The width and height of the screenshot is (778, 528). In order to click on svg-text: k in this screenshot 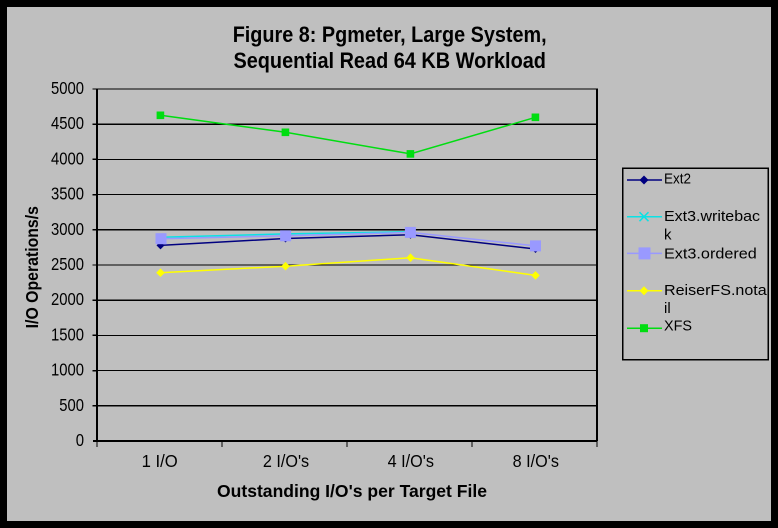, I will do `click(668, 234)`.